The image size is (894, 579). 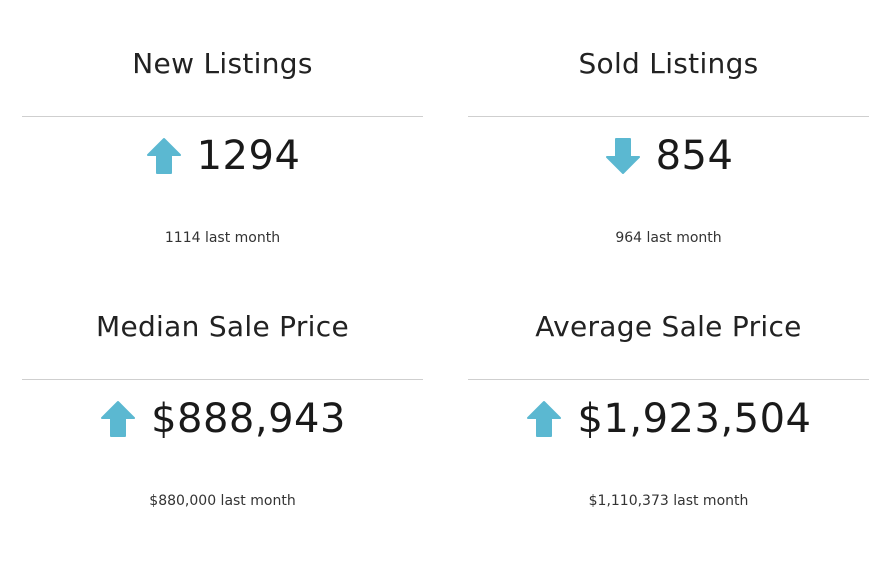 What do you see at coordinates (248, 419) in the screenshot?
I see `stat-value: $888,943` at bounding box center [248, 419].